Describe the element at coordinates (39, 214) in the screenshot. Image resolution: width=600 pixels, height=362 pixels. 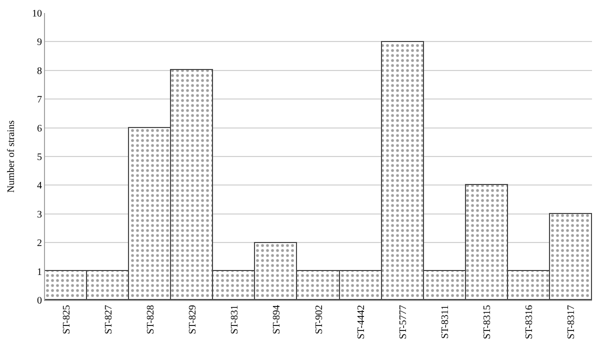
I see `y-tick-label: 3` at that location.